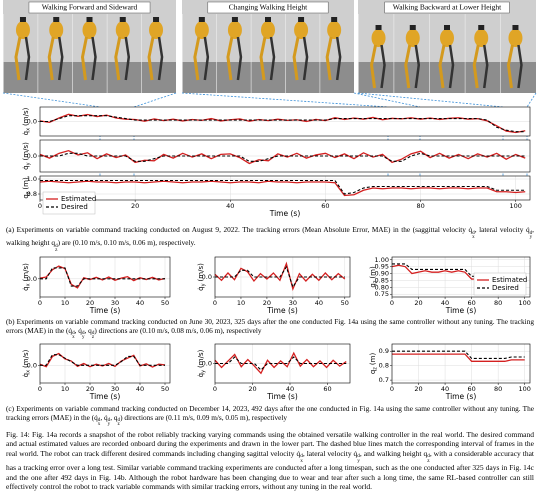  What do you see at coordinates (500, 229) in the screenshot?
I see `caption-text: , lateral velocity` at bounding box center [500, 229].